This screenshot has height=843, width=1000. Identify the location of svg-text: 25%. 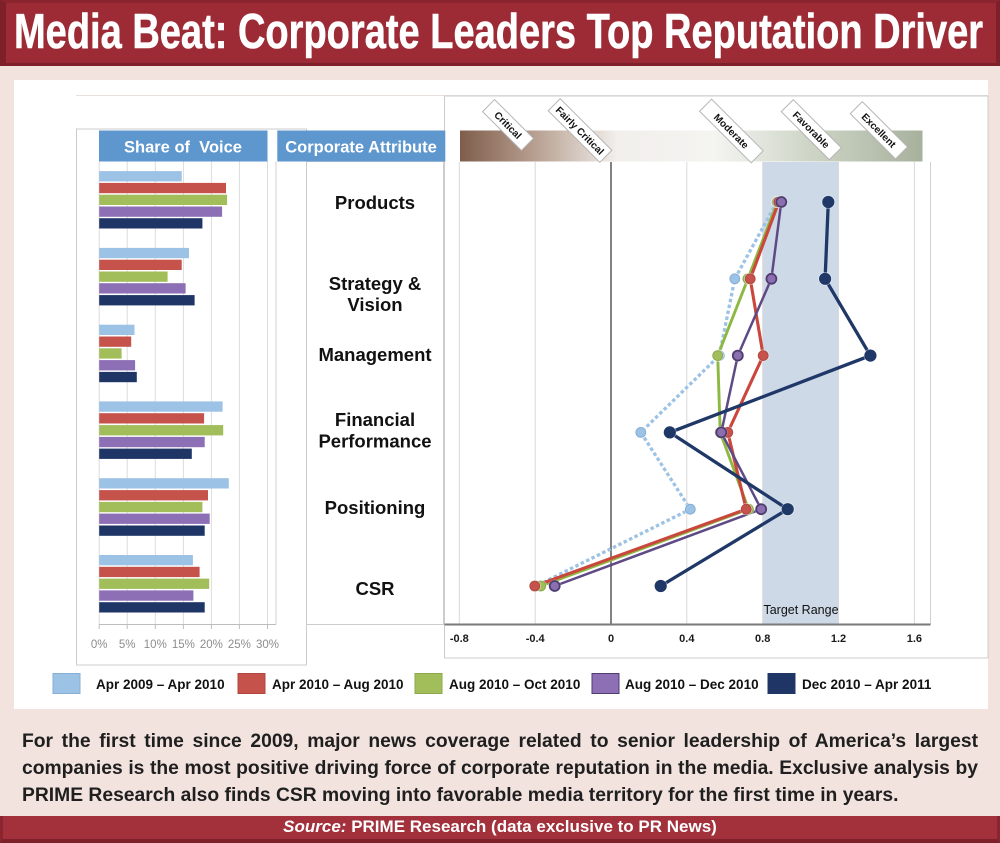
(239, 645).